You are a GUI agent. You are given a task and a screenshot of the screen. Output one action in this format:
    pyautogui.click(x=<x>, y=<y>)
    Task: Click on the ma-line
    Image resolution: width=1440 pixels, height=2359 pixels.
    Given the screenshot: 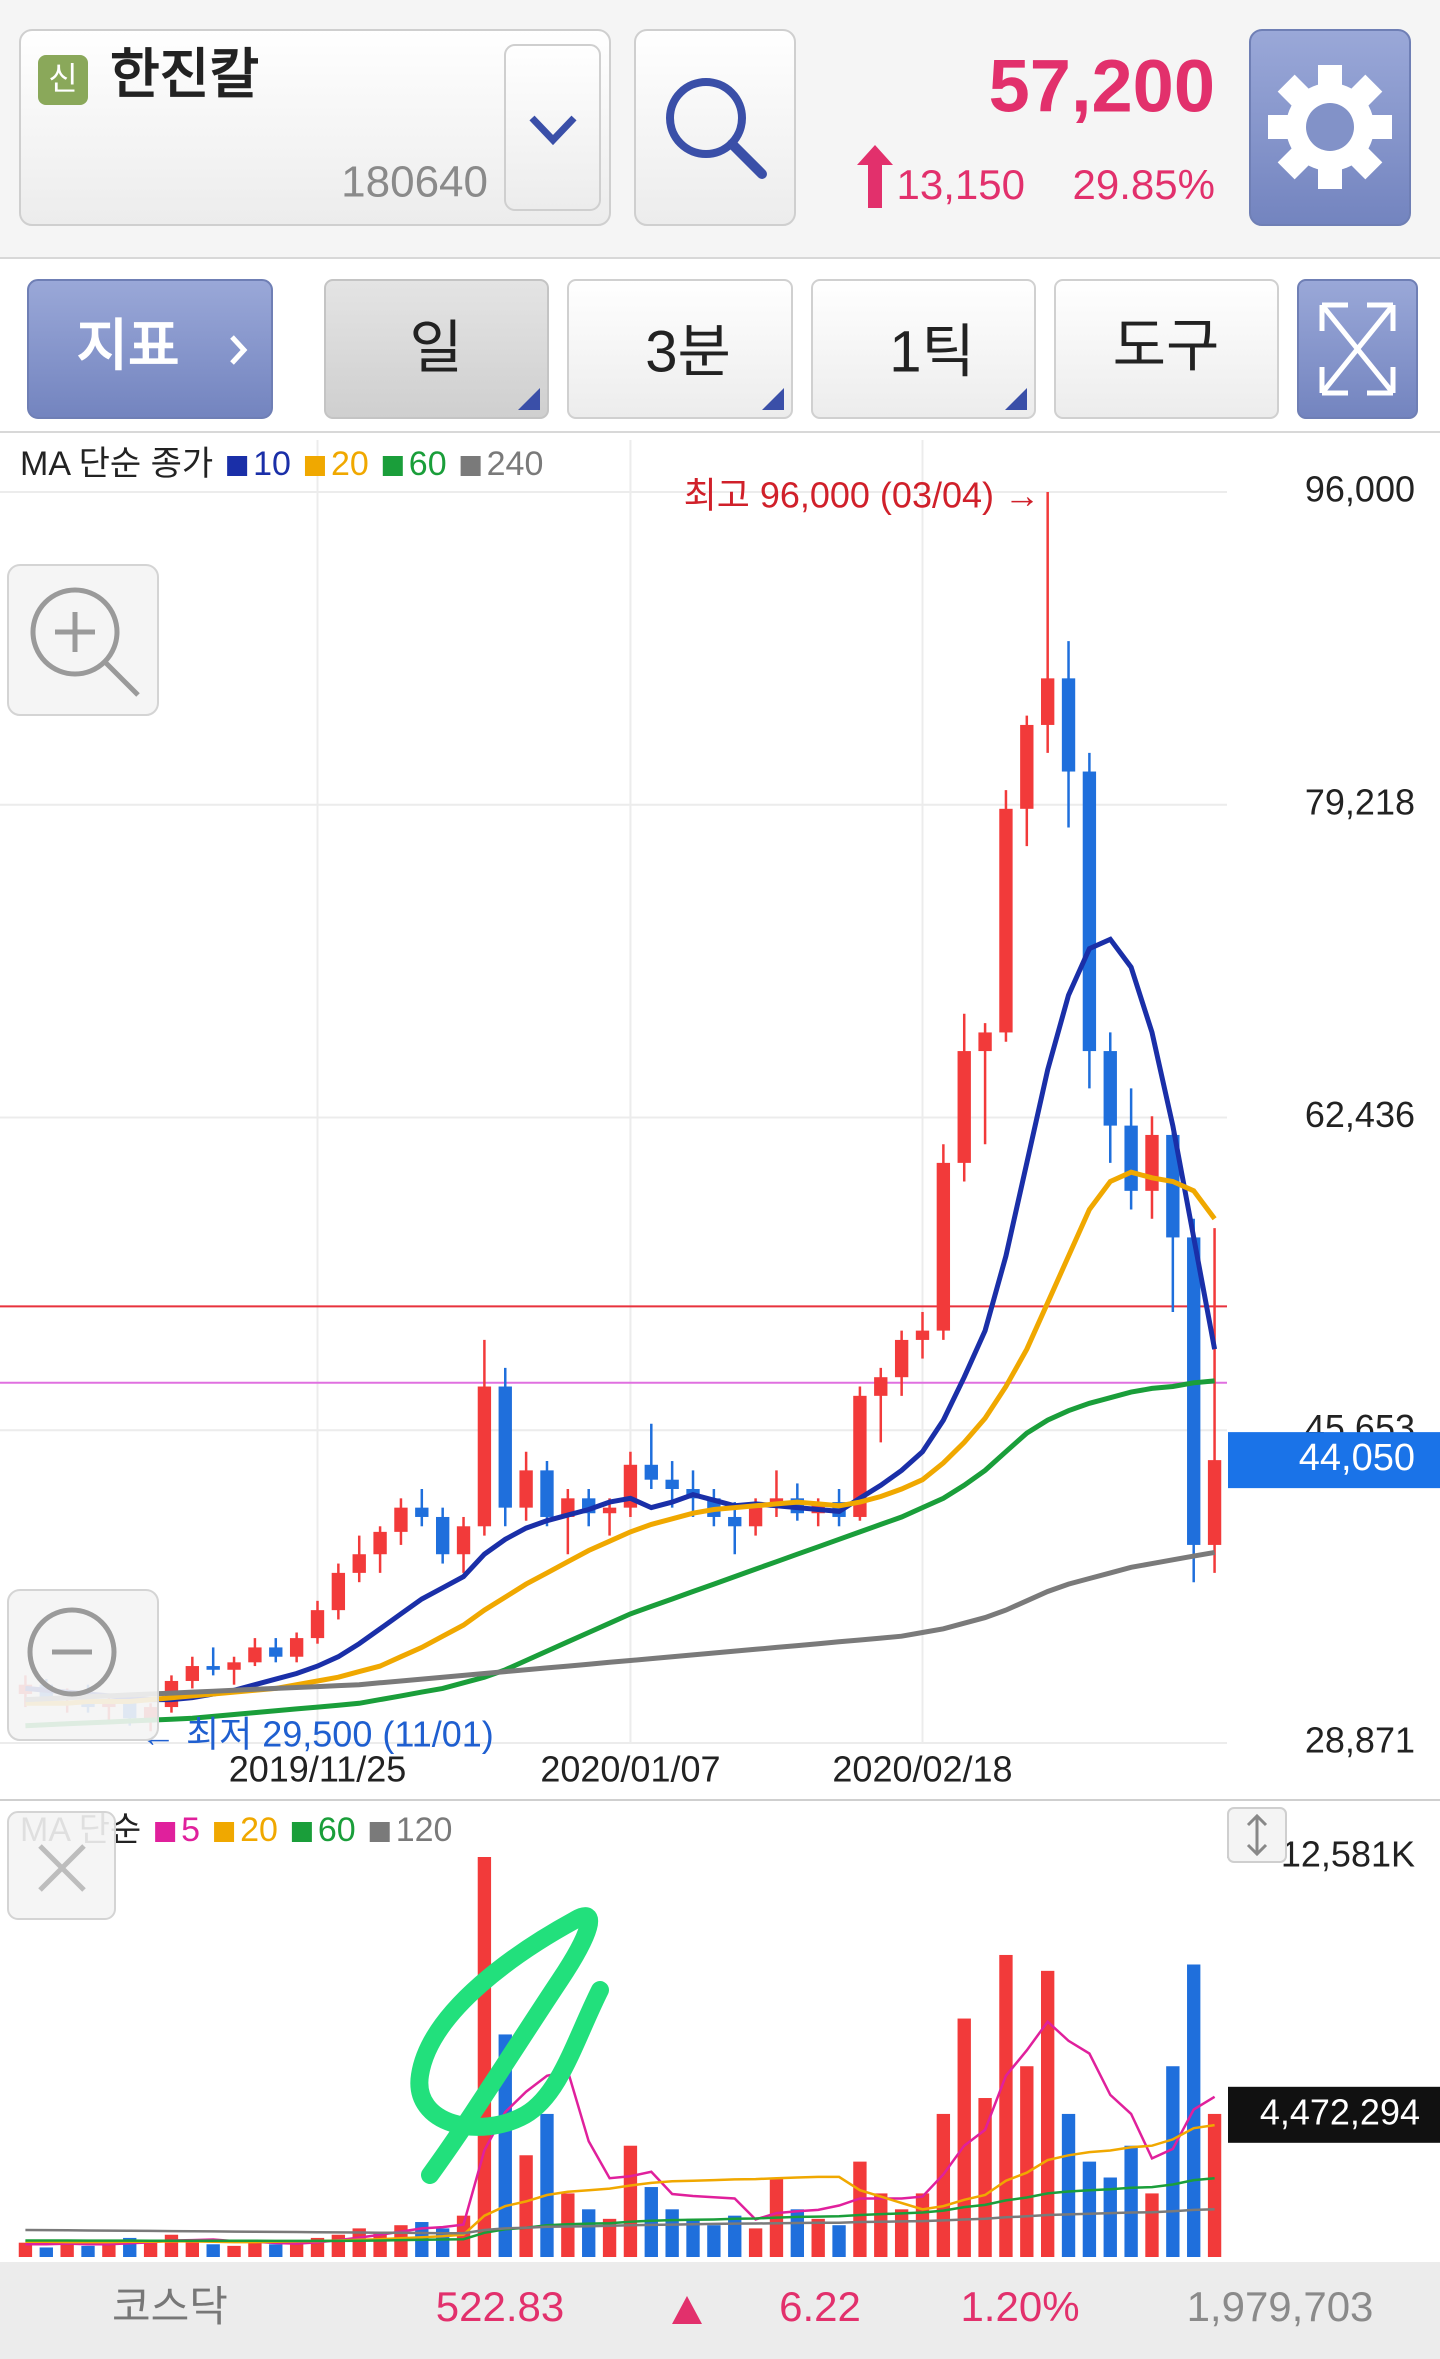 What is the action you would take?
    pyautogui.click(x=620, y=2209)
    